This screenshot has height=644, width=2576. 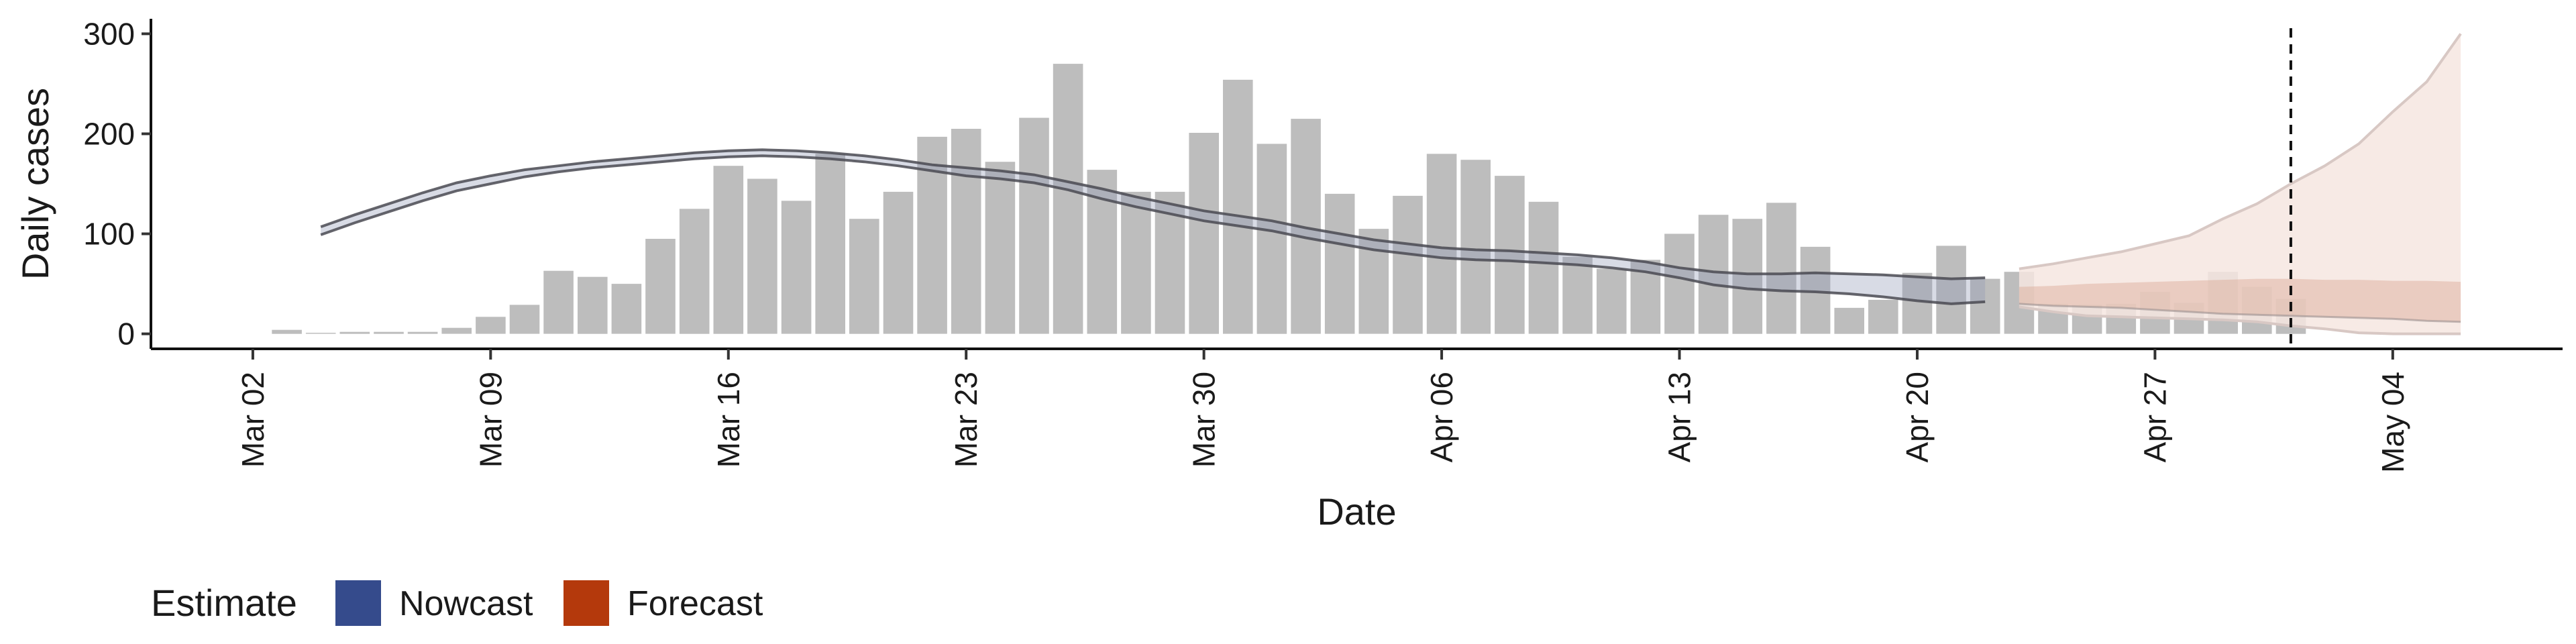 I want to click on legend-swatch-forecast, so click(x=586, y=603).